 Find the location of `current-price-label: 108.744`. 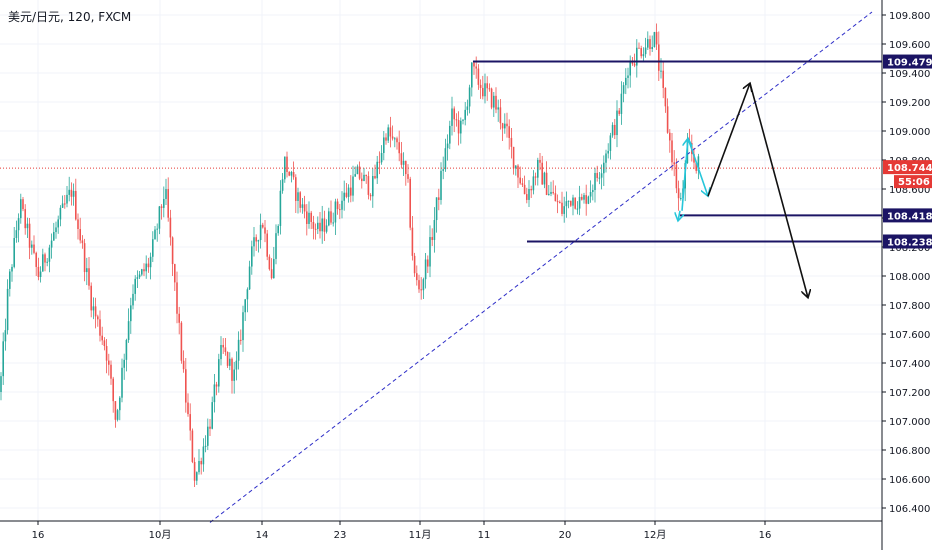

current-price-label: 108.744 is located at coordinates (909, 168).